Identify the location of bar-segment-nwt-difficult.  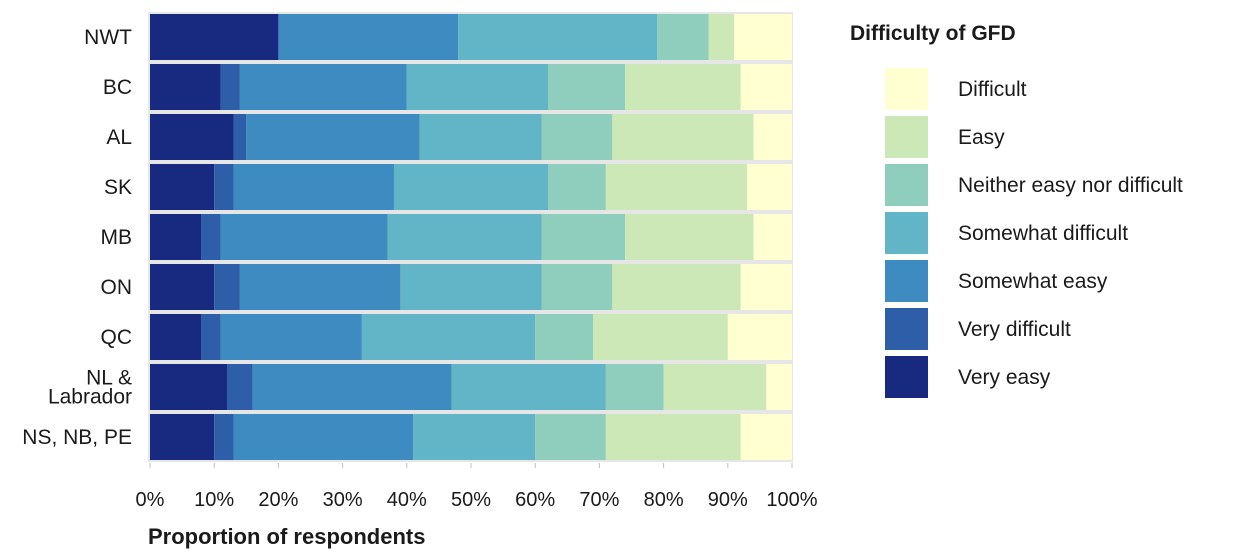
(763, 37).